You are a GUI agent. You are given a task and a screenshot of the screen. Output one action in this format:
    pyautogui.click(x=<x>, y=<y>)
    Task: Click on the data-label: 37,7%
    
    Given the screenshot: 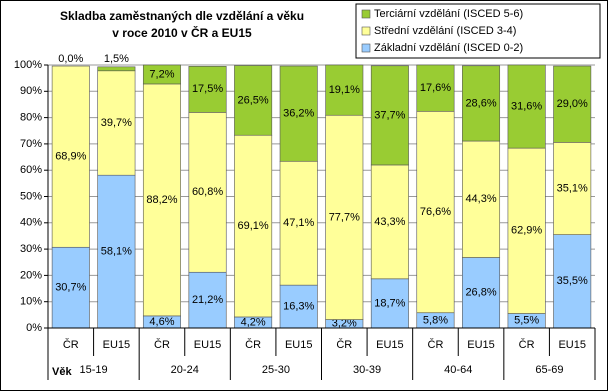 What is the action you would take?
    pyautogui.click(x=389, y=115)
    